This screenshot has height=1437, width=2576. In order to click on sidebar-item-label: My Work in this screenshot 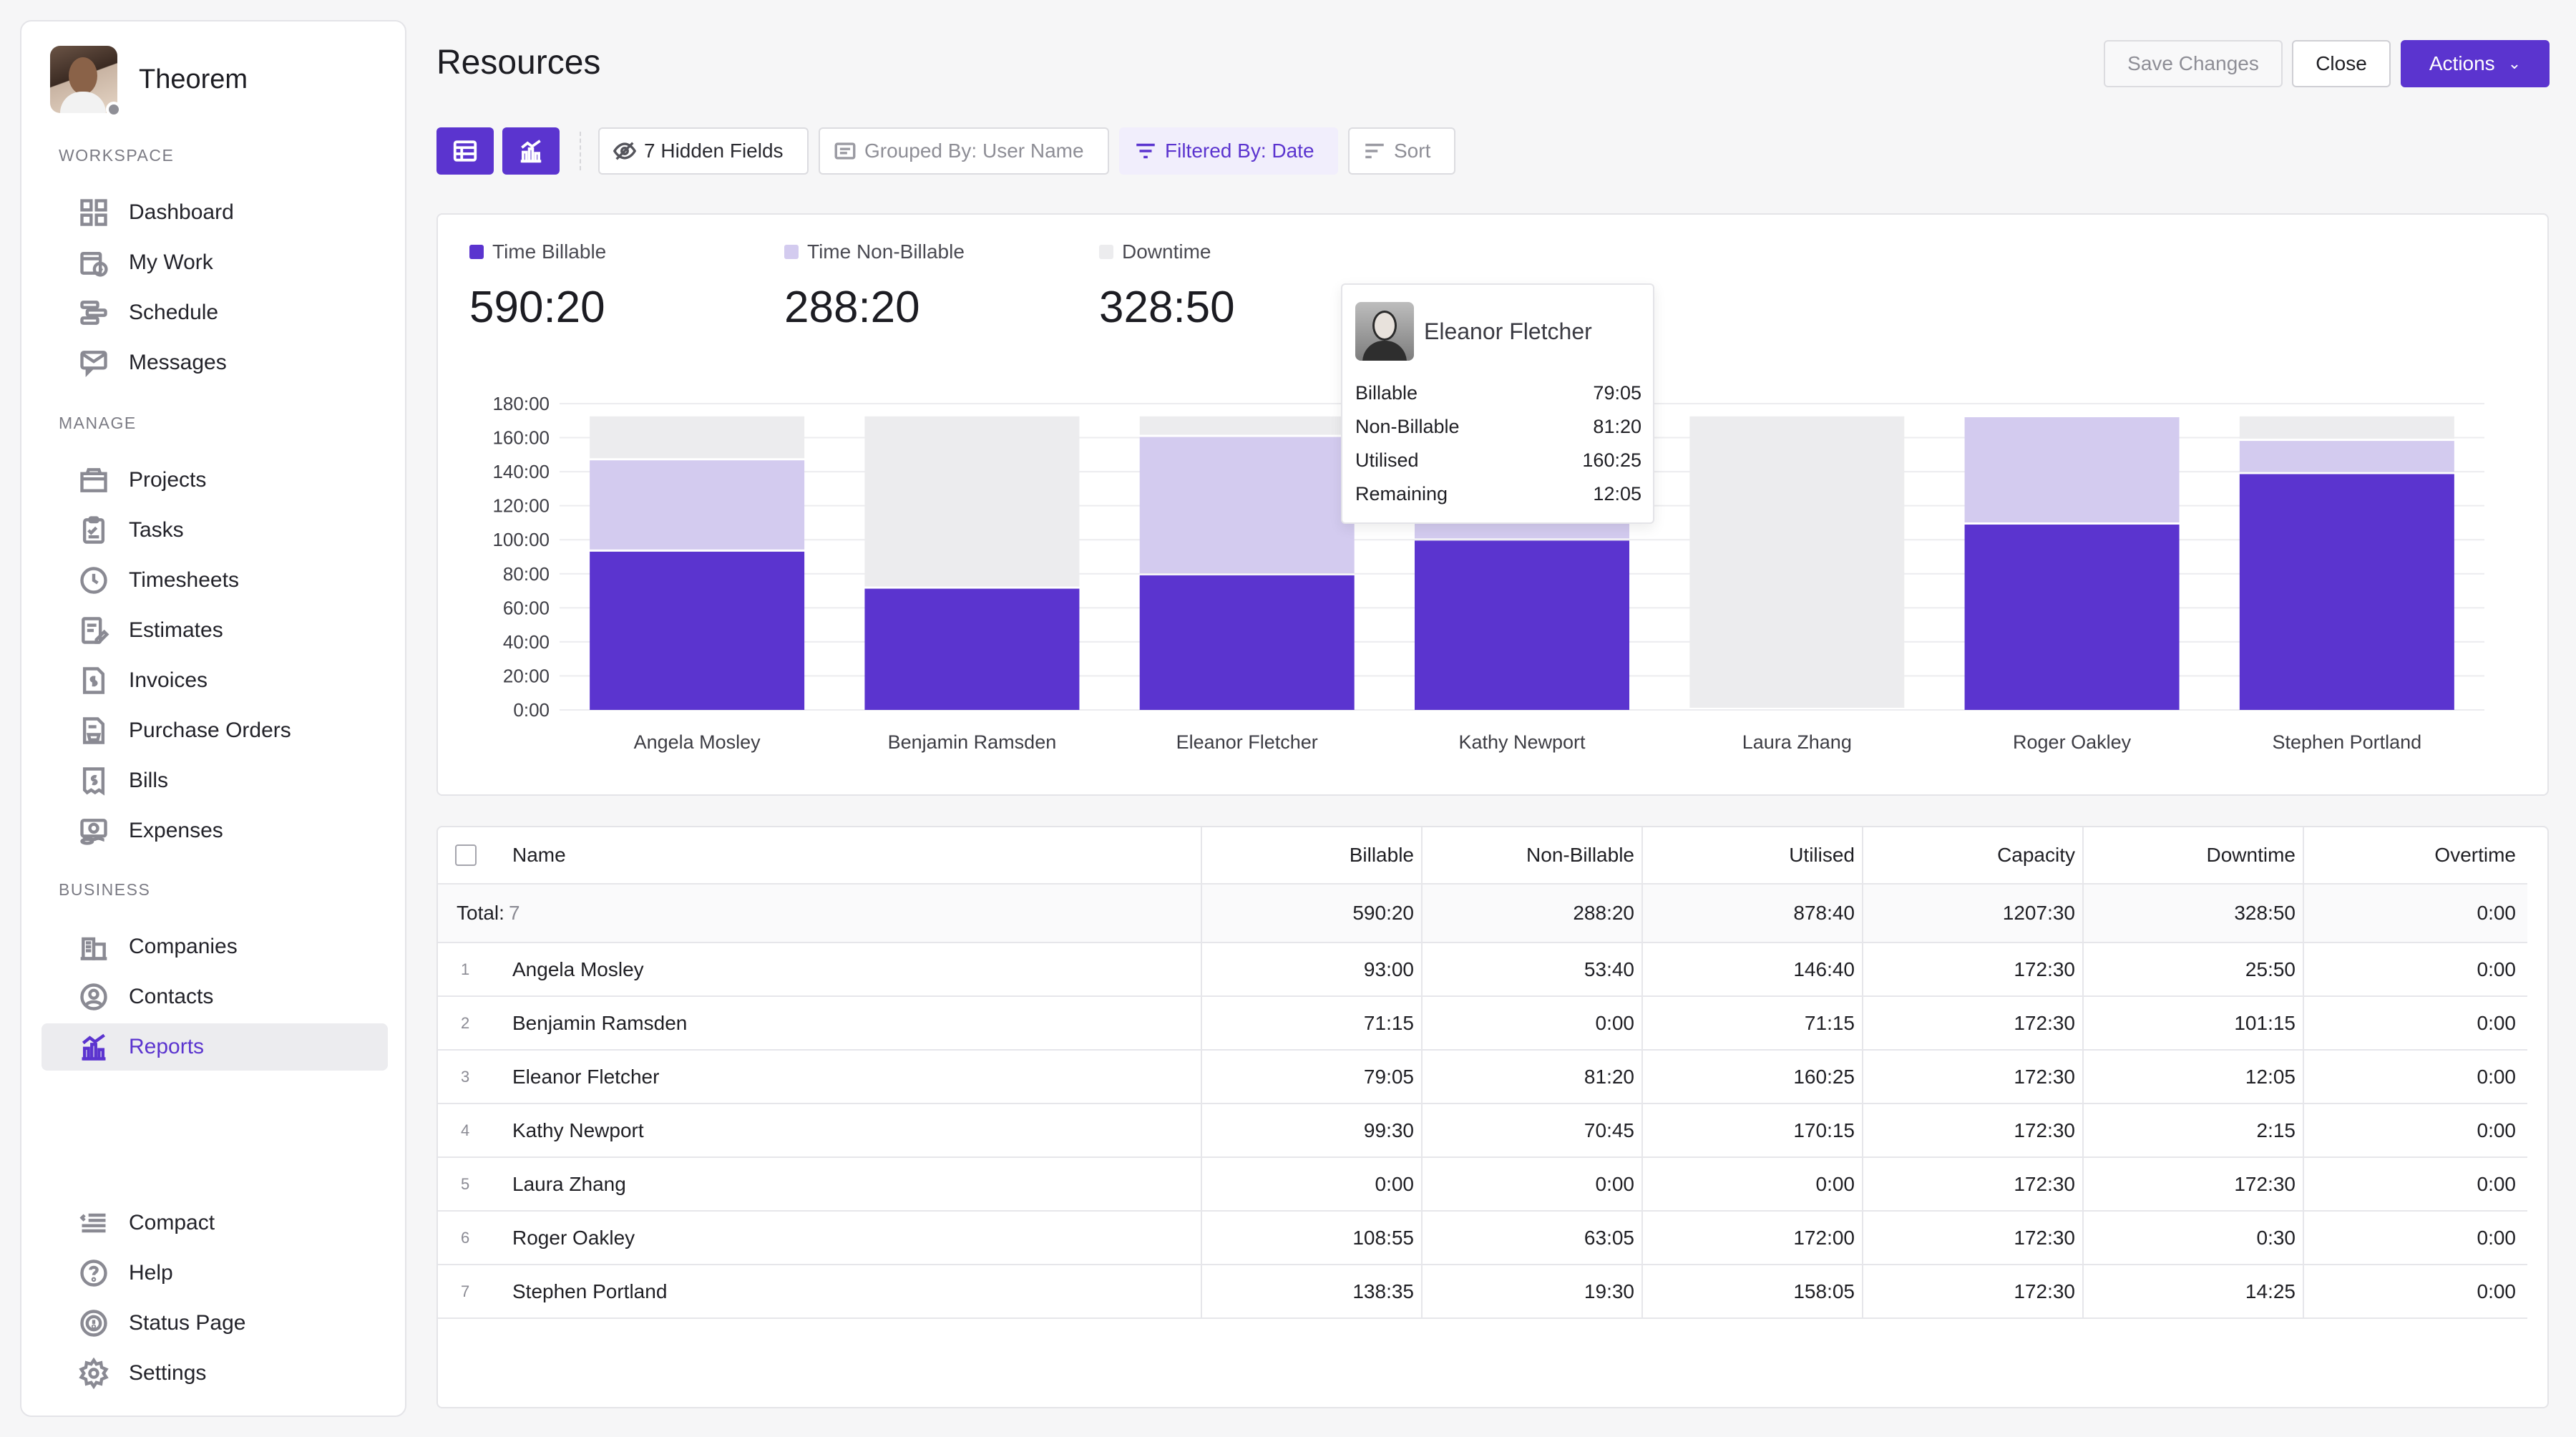, I will do `click(171, 262)`.